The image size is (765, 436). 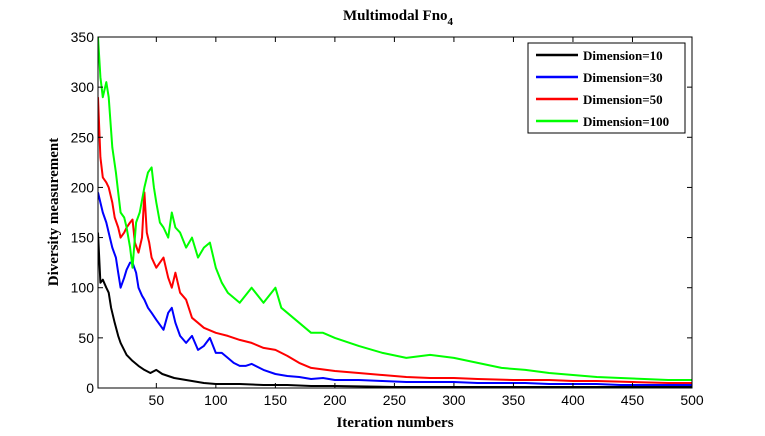 What do you see at coordinates (157, 400) in the screenshot?
I see `x-tick-label: 50` at bounding box center [157, 400].